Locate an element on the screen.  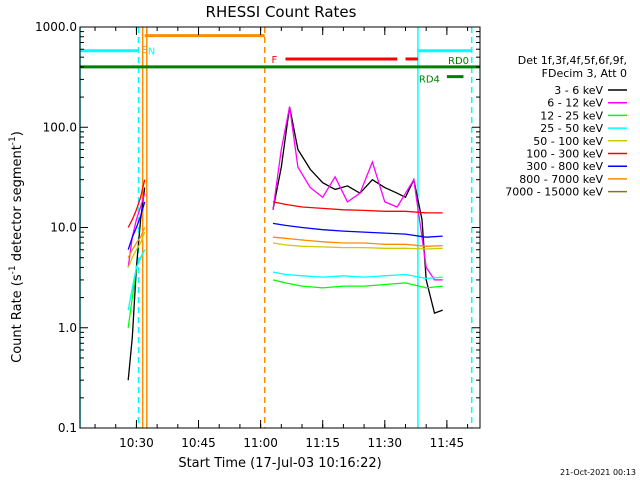
legend-label-1: 6 - 12 keV is located at coordinates (575, 103).